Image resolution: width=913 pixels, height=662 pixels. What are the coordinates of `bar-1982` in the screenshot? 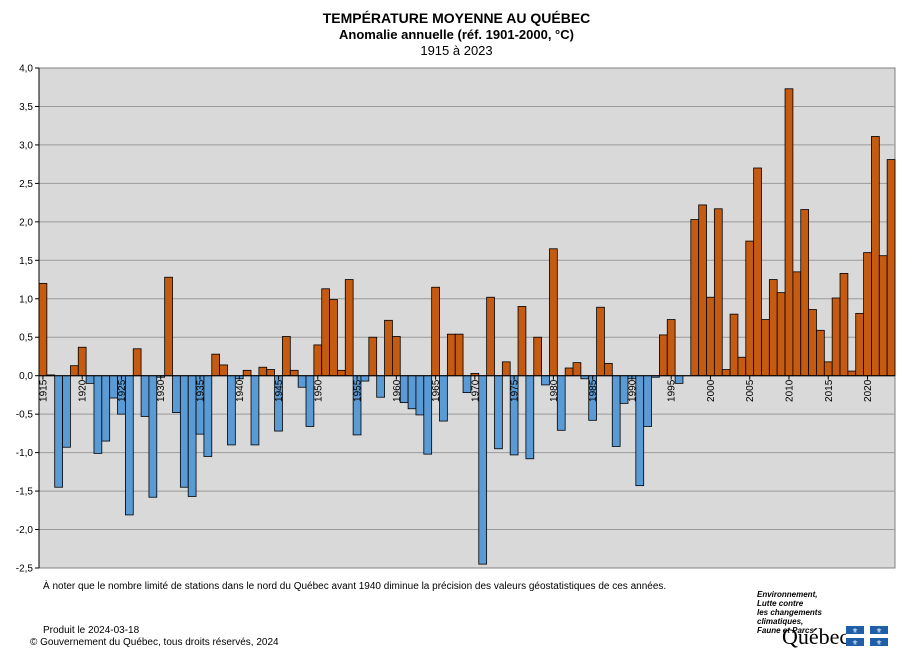 It's located at (569, 372).